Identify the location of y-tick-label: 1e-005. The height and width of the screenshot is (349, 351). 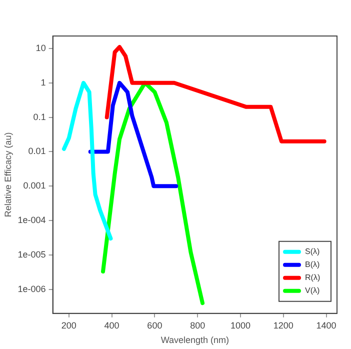
(32, 254).